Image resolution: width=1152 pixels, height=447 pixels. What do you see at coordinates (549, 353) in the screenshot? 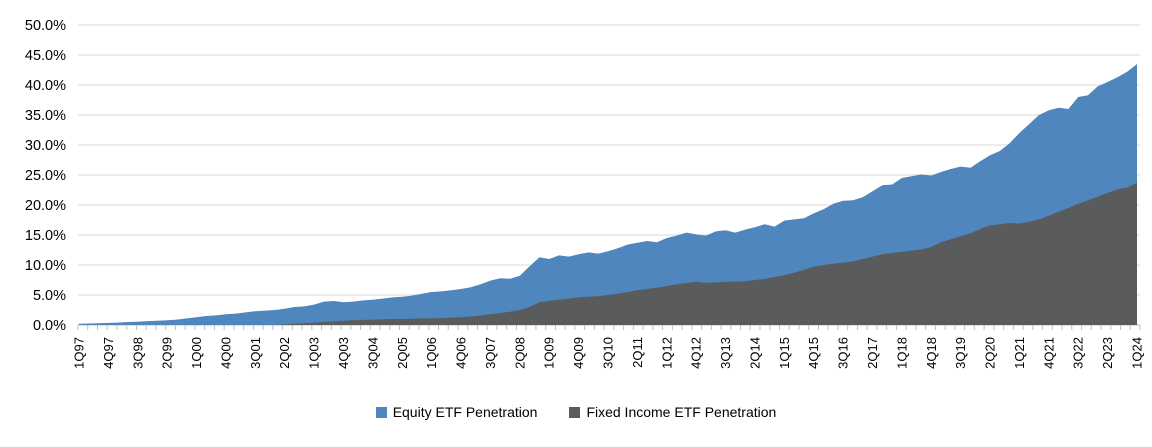
I see `x-tick-label: 1Q09` at bounding box center [549, 353].